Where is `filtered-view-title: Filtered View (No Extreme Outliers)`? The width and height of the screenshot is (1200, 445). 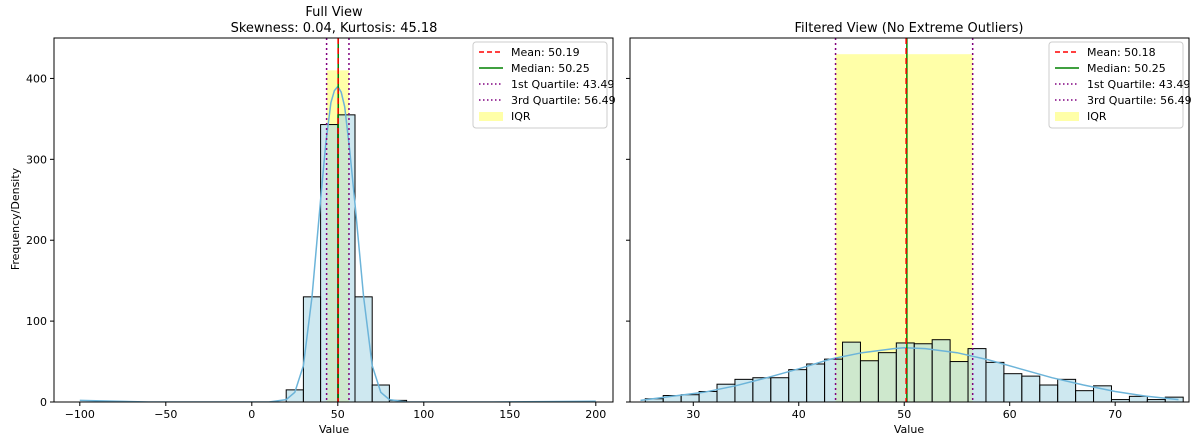 filtered-view-title: Filtered View (No Extreme Outliers) is located at coordinates (909, 28).